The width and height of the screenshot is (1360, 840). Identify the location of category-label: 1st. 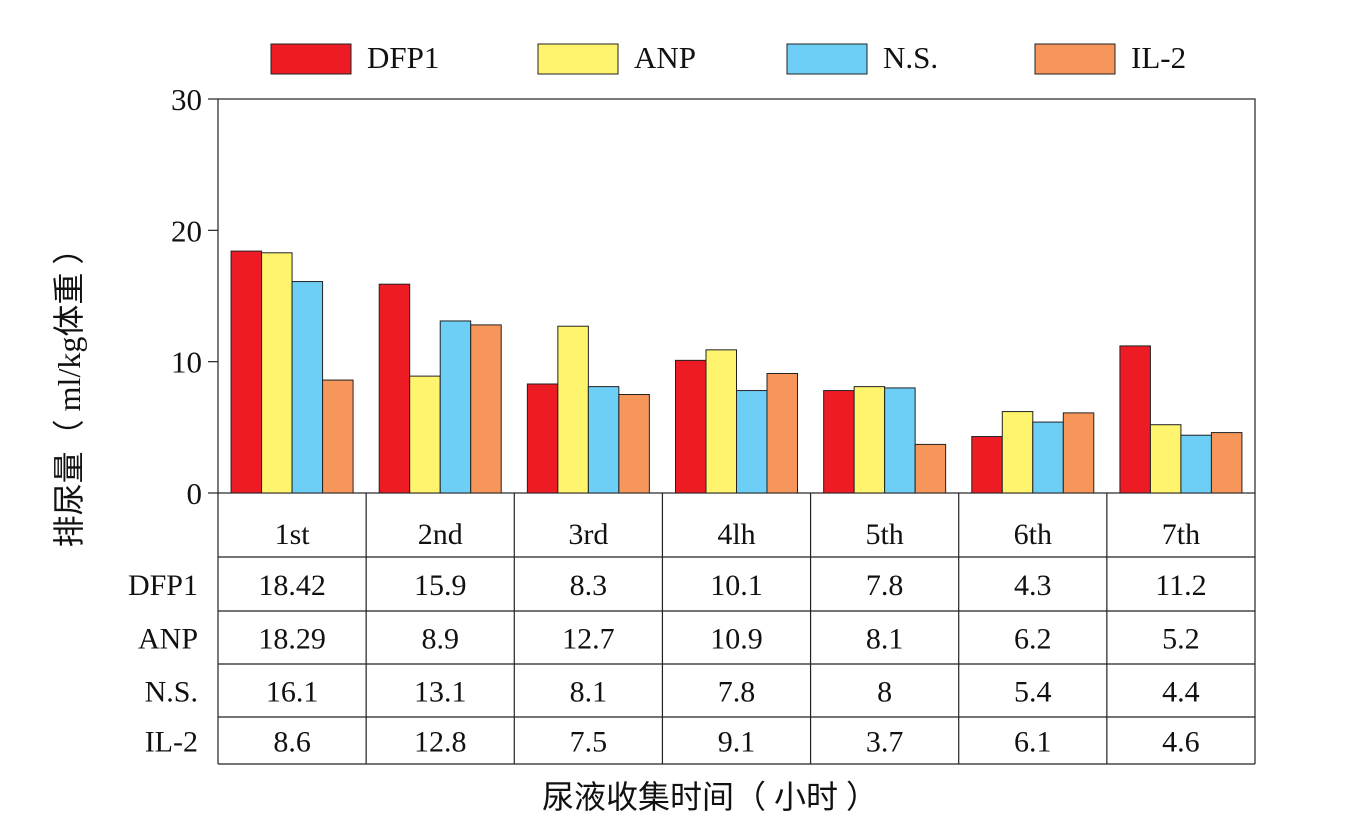
(293, 534).